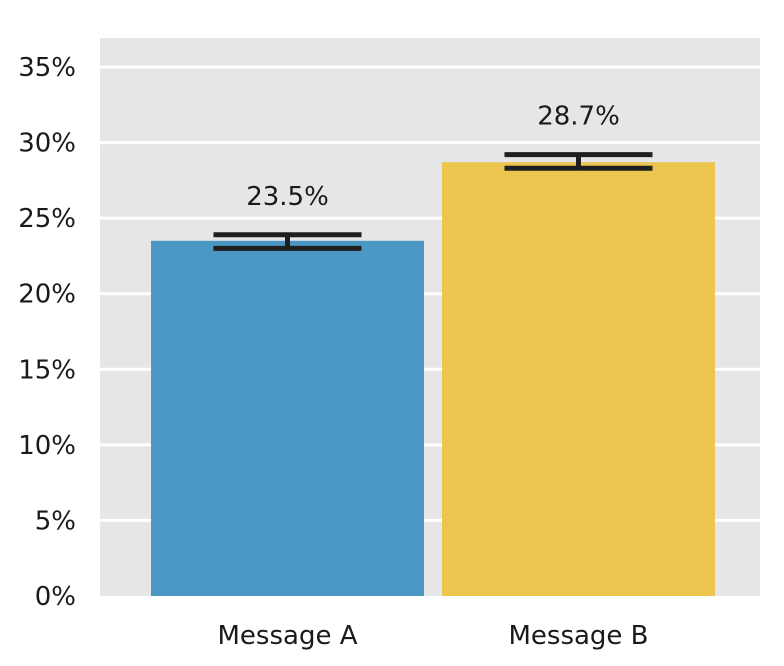 The width and height of the screenshot is (784, 666). I want to click on data-label: 23.5%, so click(287, 197).